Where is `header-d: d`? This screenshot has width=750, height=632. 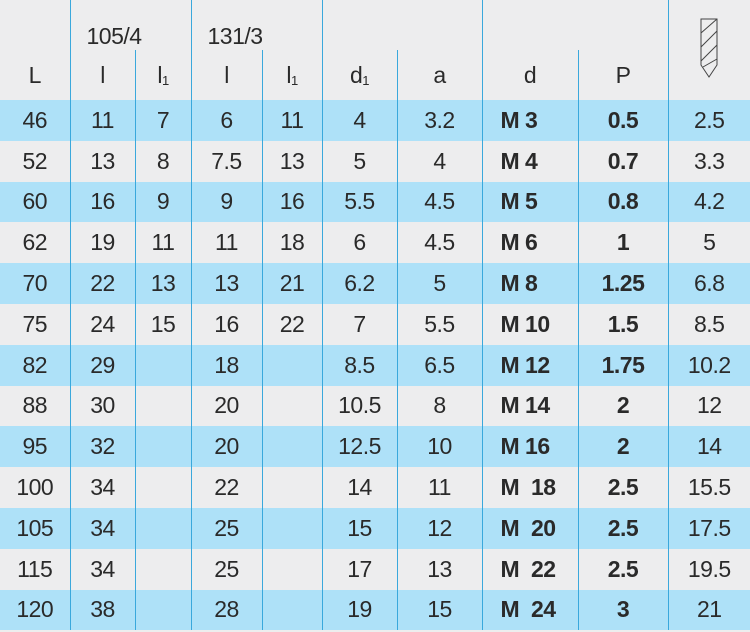
header-d: d is located at coordinates (529, 75).